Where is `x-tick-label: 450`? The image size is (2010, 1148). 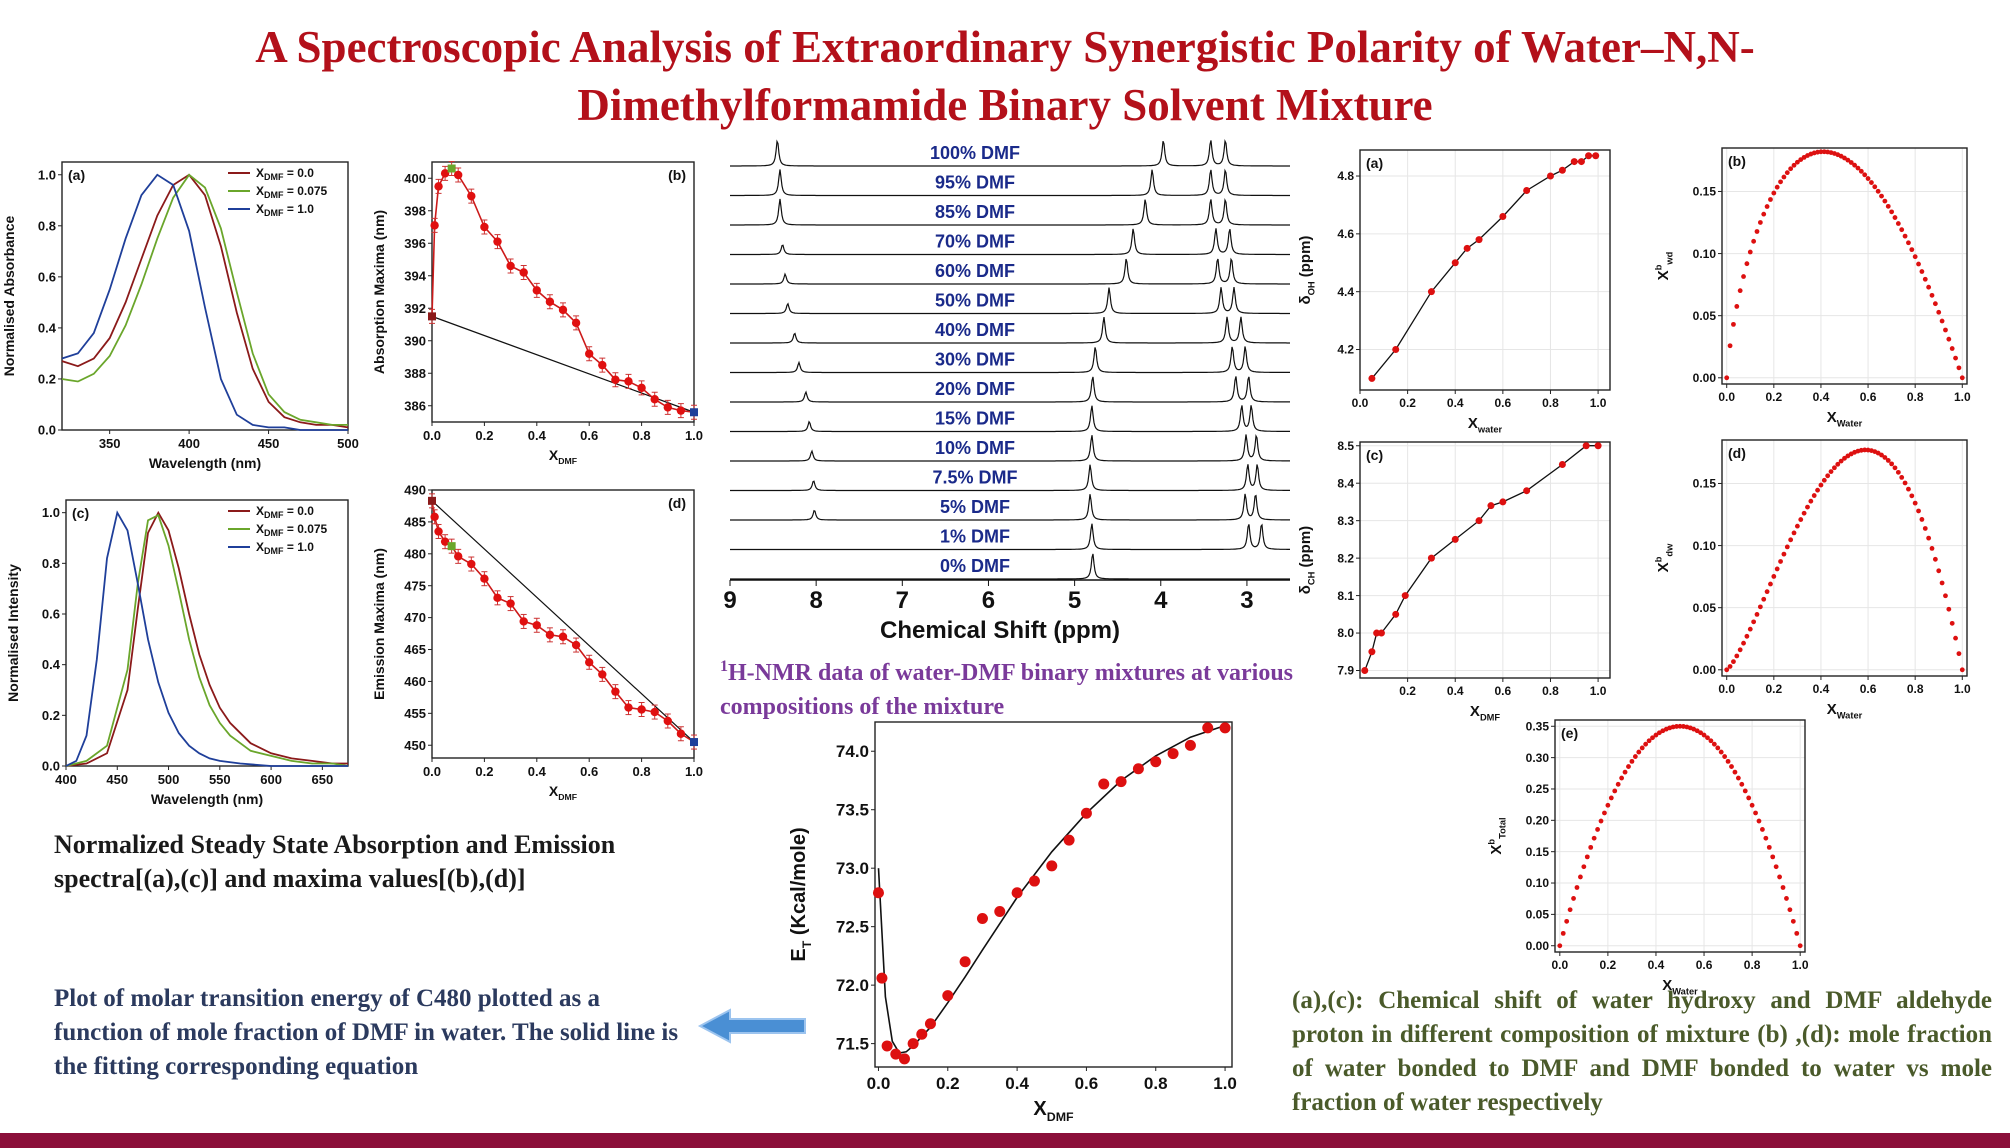 x-tick-label: 450 is located at coordinates (269, 443).